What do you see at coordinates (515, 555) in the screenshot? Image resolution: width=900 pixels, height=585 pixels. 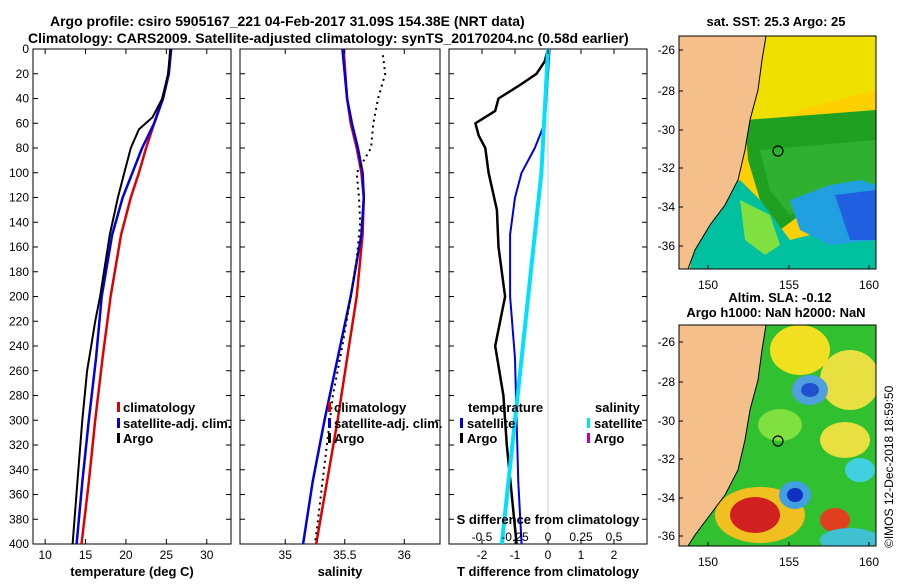 I see `x-tick-label: -1` at bounding box center [515, 555].